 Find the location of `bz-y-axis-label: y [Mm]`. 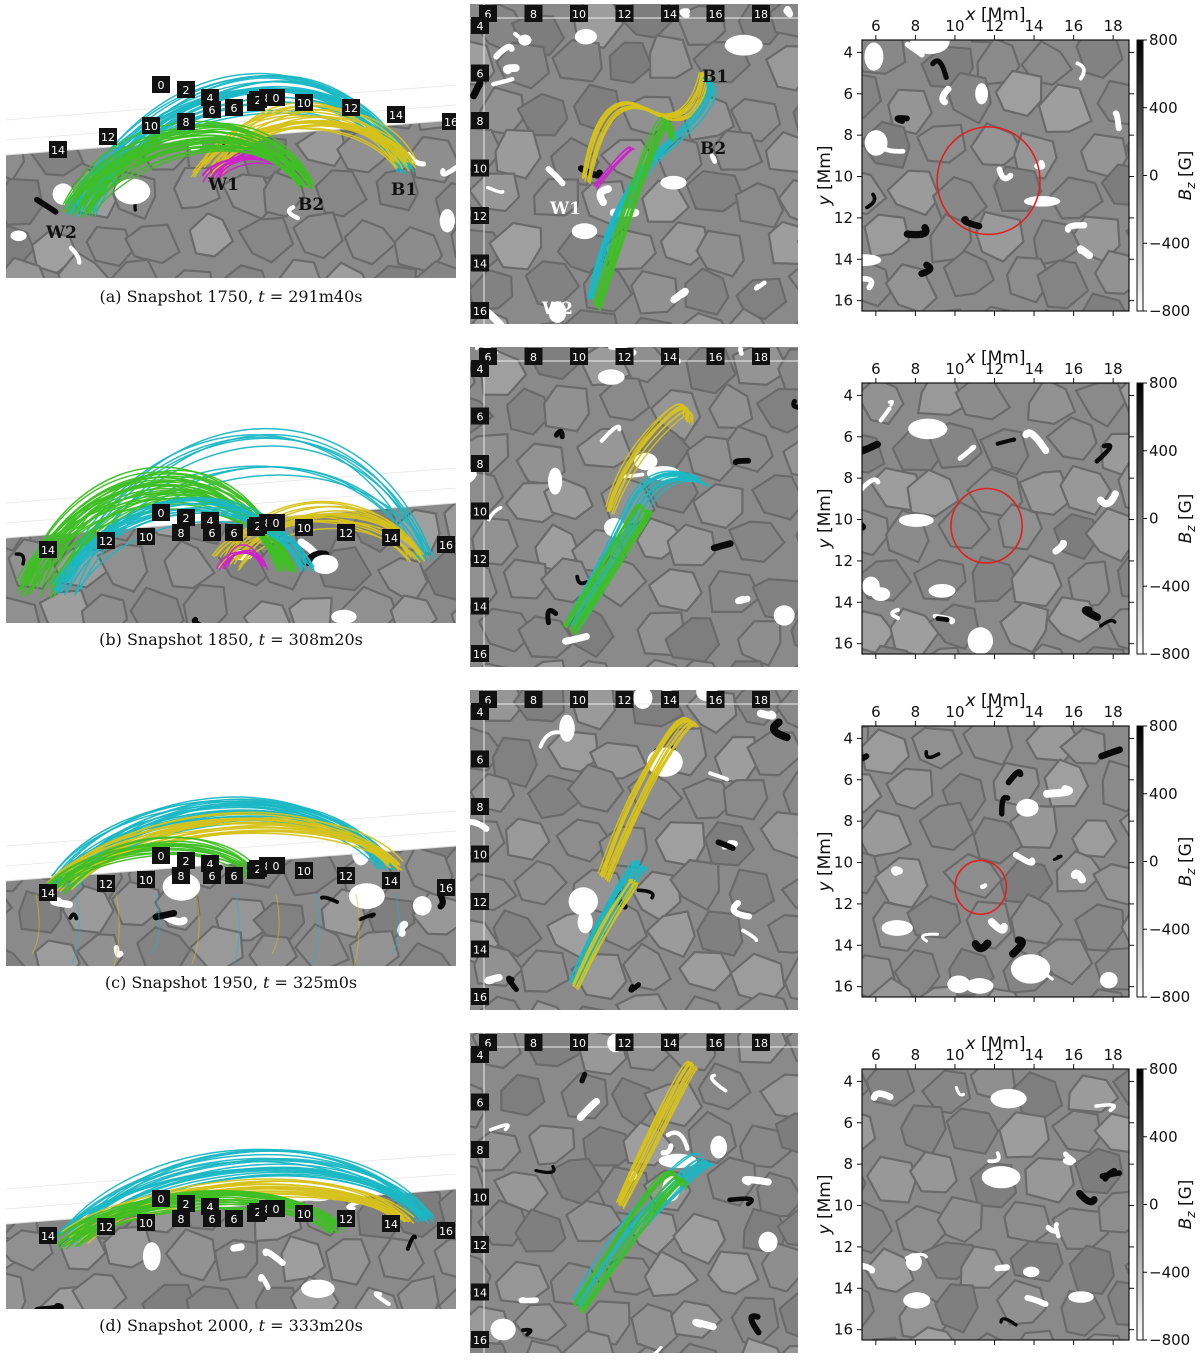

bz-y-axis-label: y [Mm] is located at coordinates (825, 519).